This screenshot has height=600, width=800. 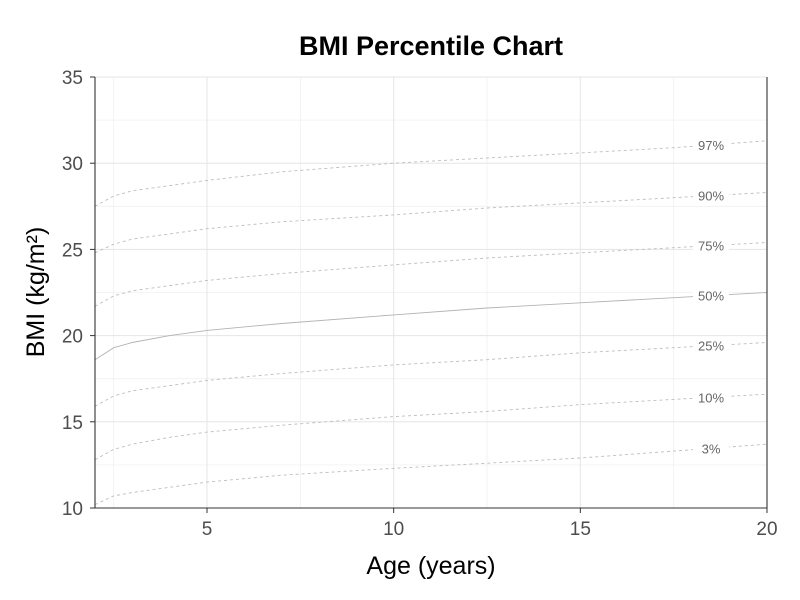 I want to click on percentile-labels: 3% 10% 25% 50% 75% 90% 97%, so click(x=711, y=296).